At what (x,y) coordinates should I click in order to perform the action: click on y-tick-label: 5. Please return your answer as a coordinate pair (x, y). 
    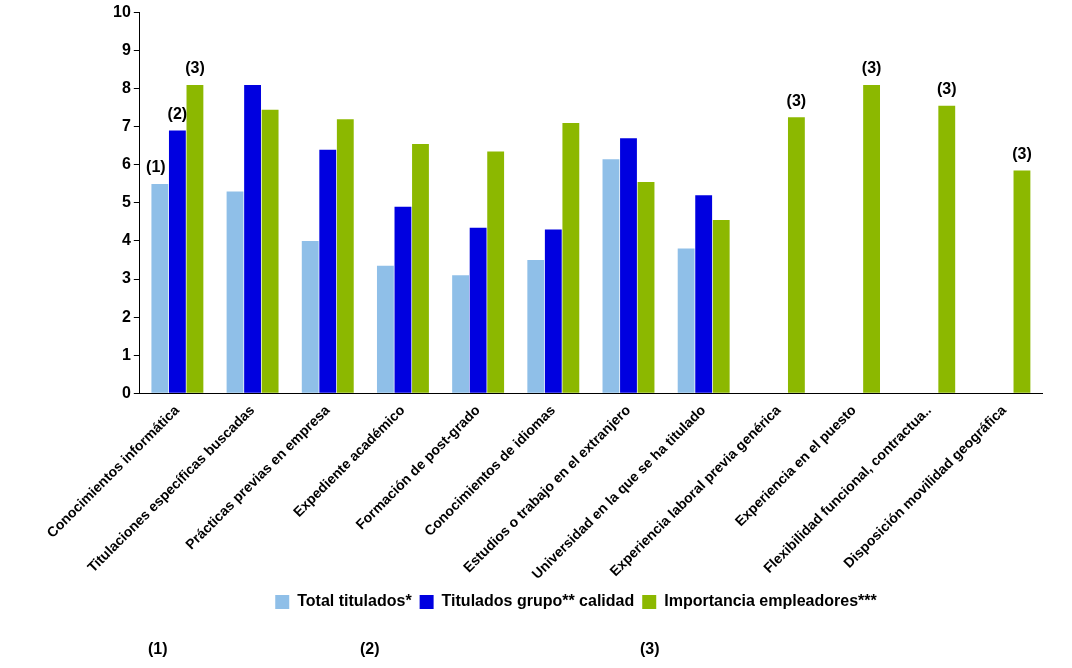
    Looking at the image, I should click on (126, 202).